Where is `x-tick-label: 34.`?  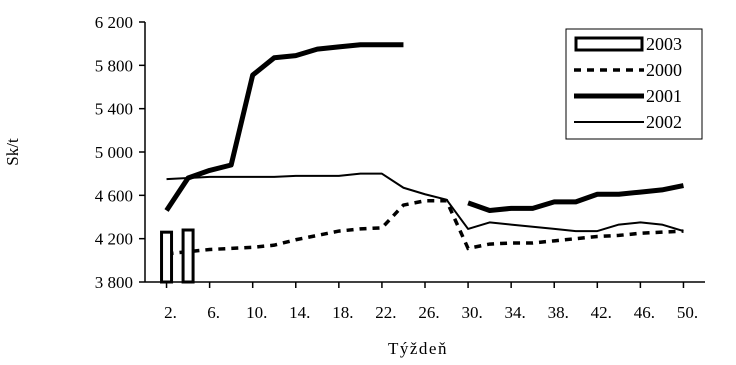 x-tick-label: 34. is located at coordinates (515, 312).